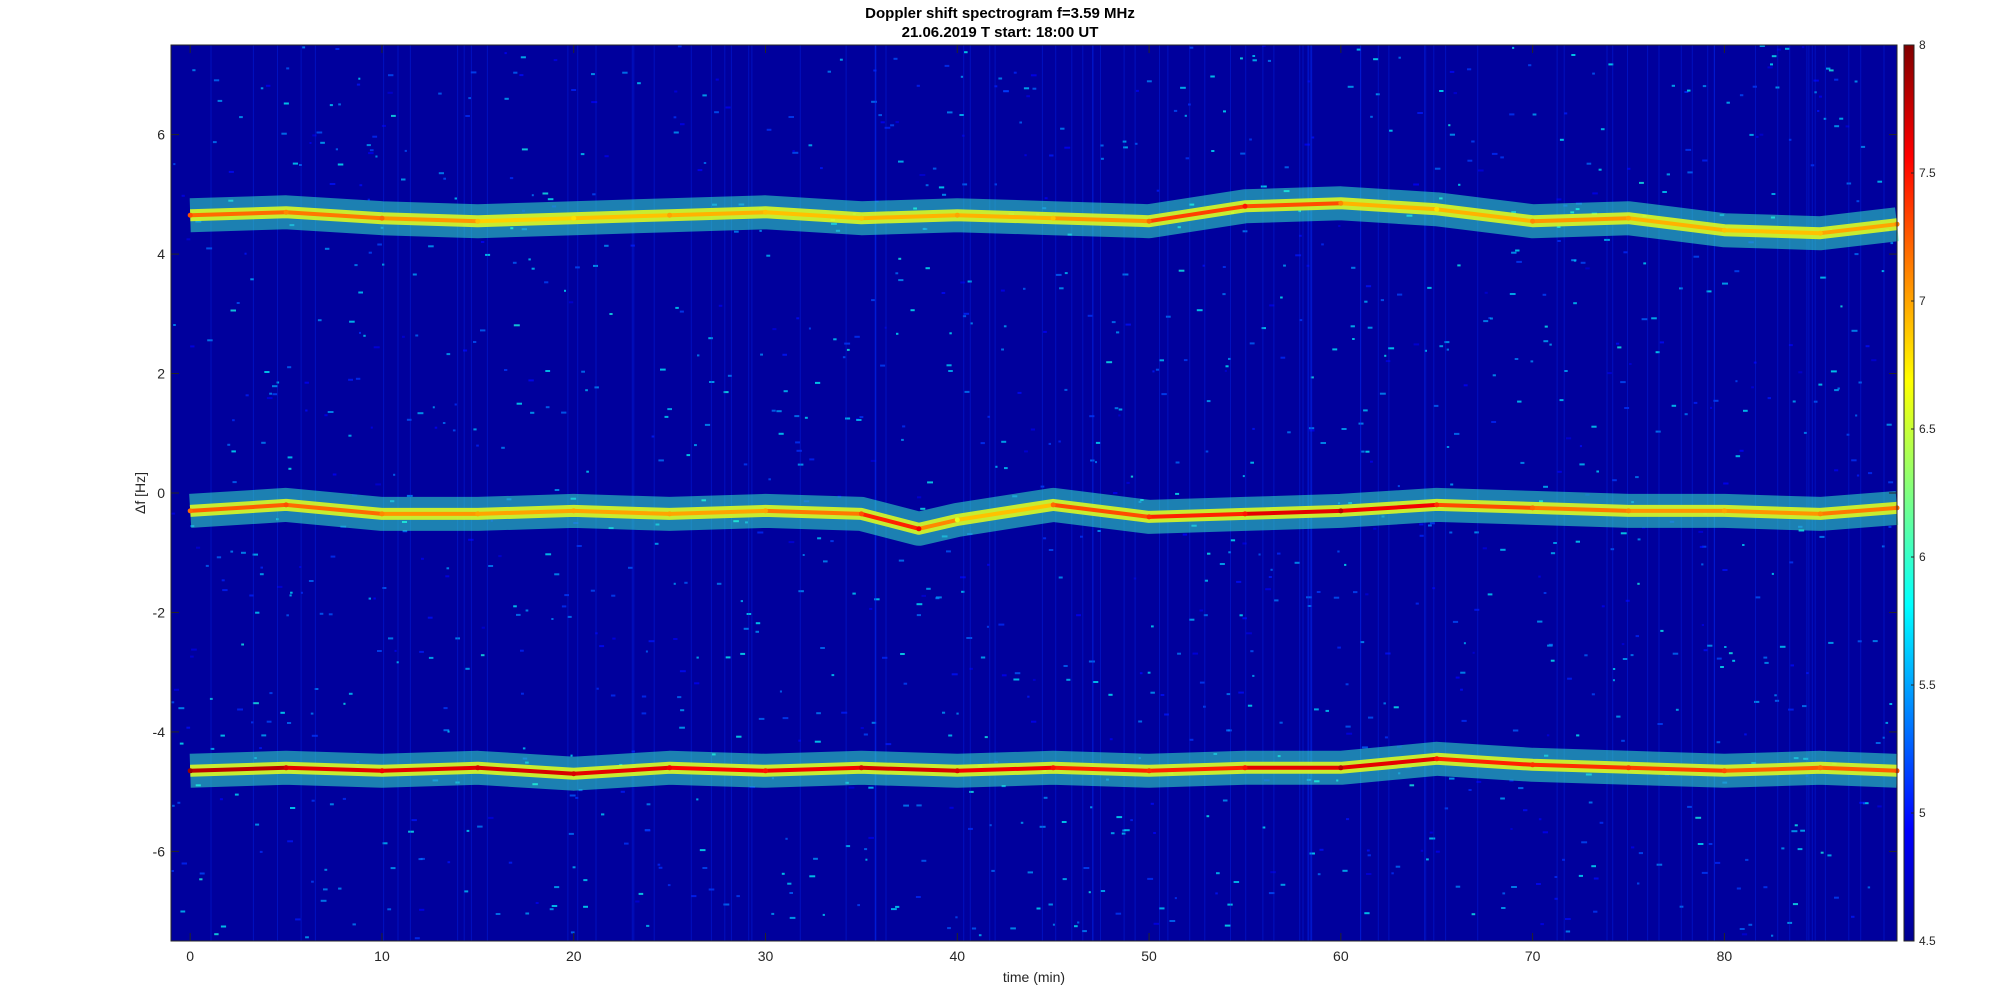  I want to click on y-tick-label: 6, so click(161, 135).